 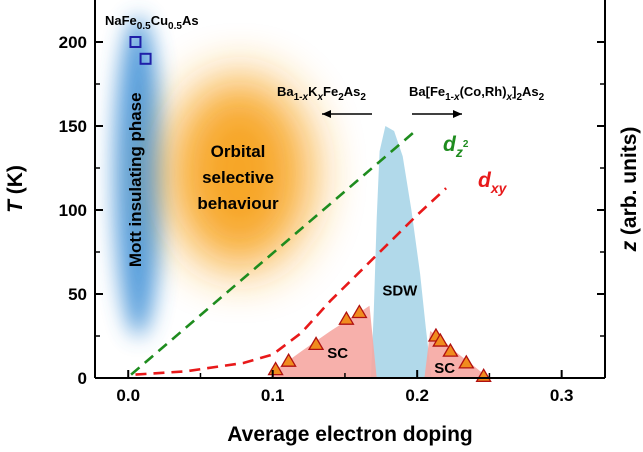 What do you see at coordinates (562, 395) in the screenshot?
I see `x-tick-label: 0.3` at bounding box center [562, 395].